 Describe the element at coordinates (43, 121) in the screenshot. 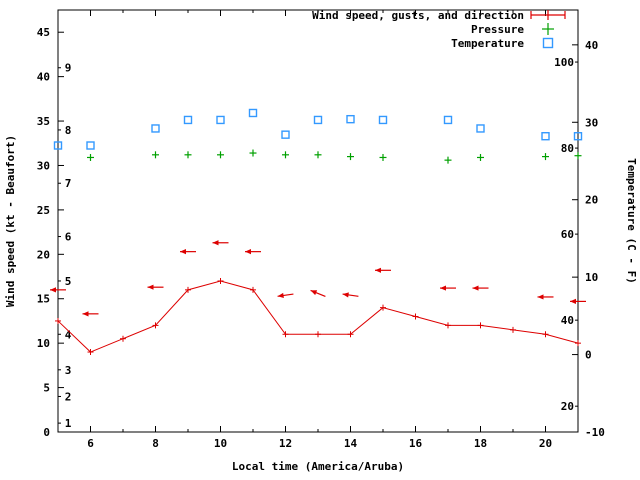

I see `svg-text: 35` at that location.